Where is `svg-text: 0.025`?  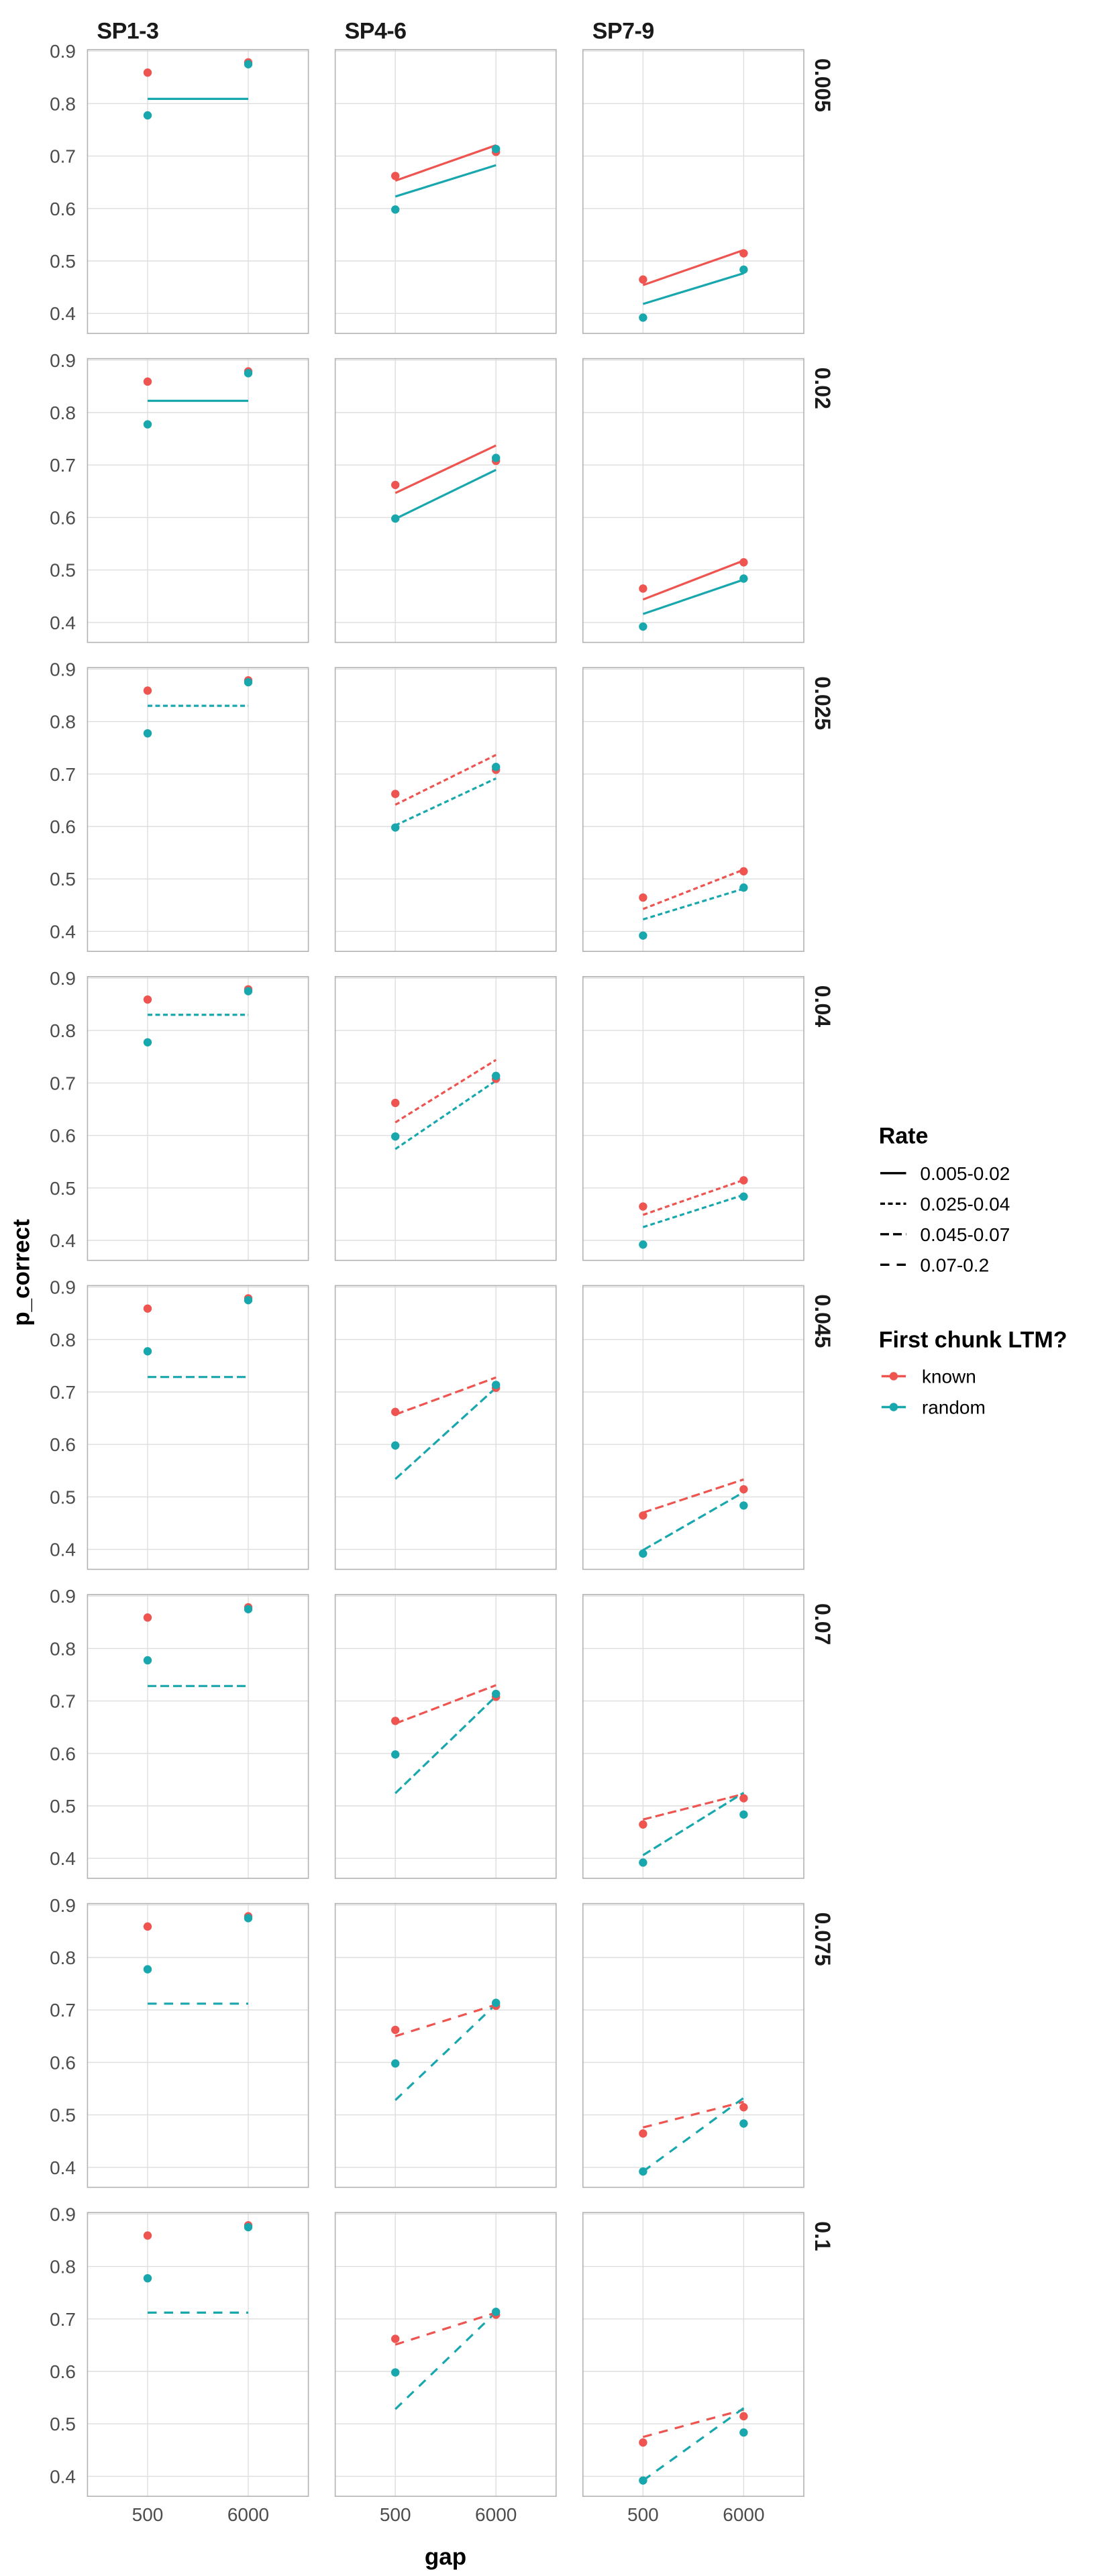
svg-text: 0.025 is located at coordinates (823, 703).